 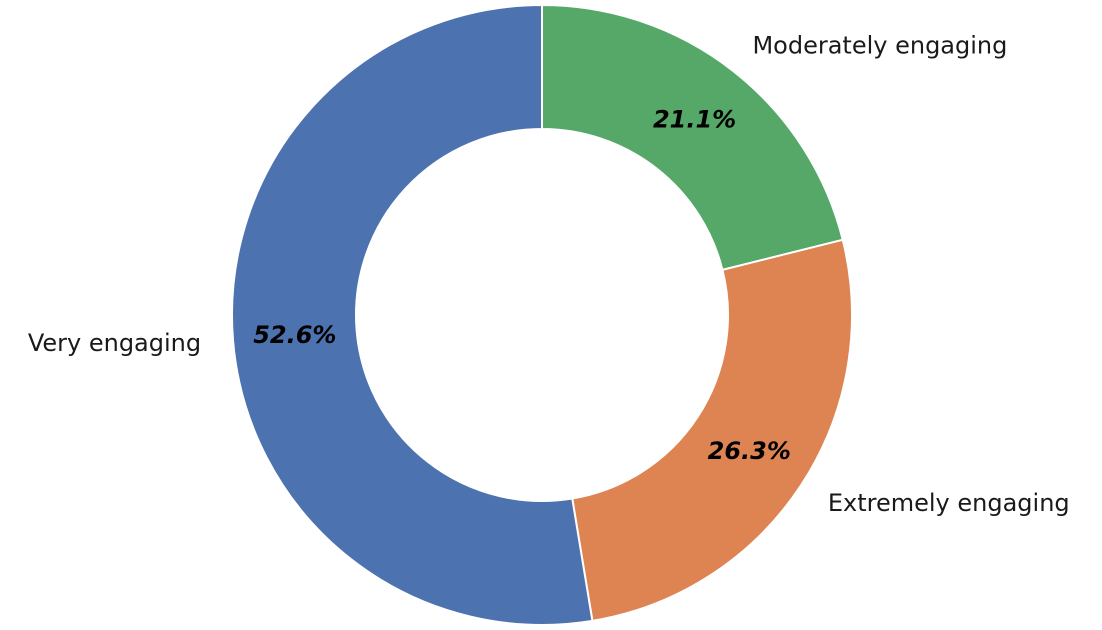 What do you see at coordinates (694, 120) in the screenshot?
I see `percent-label-moderately-engaging: 21.1%` at bounding box center [694, 120].